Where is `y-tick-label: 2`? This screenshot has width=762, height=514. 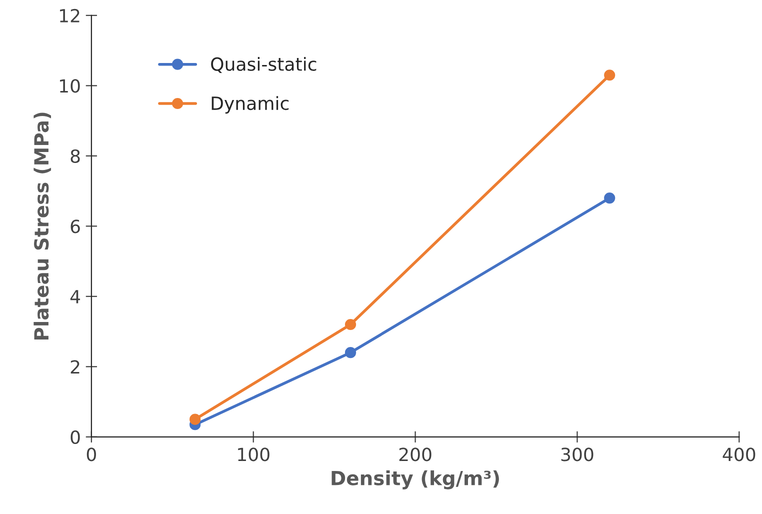
y-tick-label: 2 is located at coordinates (75, 367).